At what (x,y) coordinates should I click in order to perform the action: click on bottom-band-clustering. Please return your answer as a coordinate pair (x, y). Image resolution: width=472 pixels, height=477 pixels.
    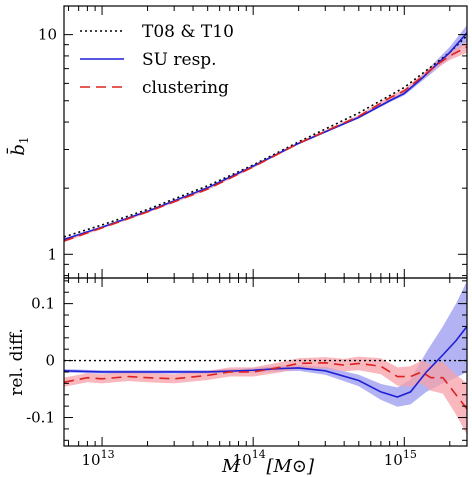
    Looking at the image, I should click on (265, 395).